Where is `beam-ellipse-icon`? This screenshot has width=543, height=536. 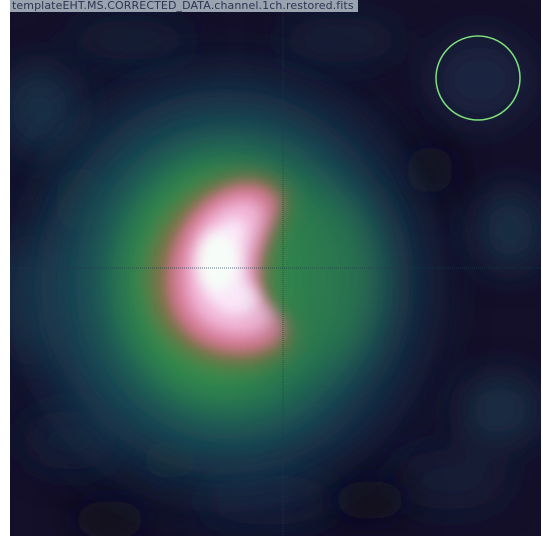
beam-ellipse-icon is located at coordinates (478, 78).